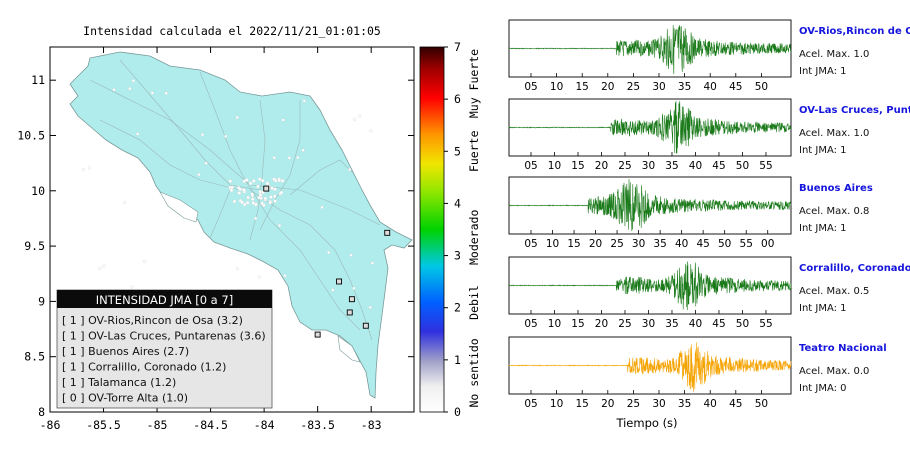 This screenshot has width=910, height=460. I want to click on colorbar-band-label: Debil, so click(474, 302).